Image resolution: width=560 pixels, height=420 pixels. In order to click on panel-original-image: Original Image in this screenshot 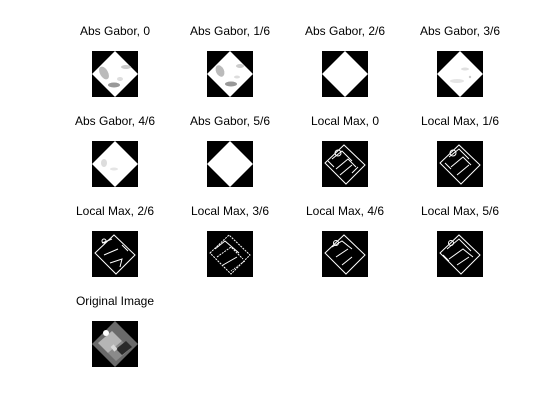, I will do `click(115, 339)`.